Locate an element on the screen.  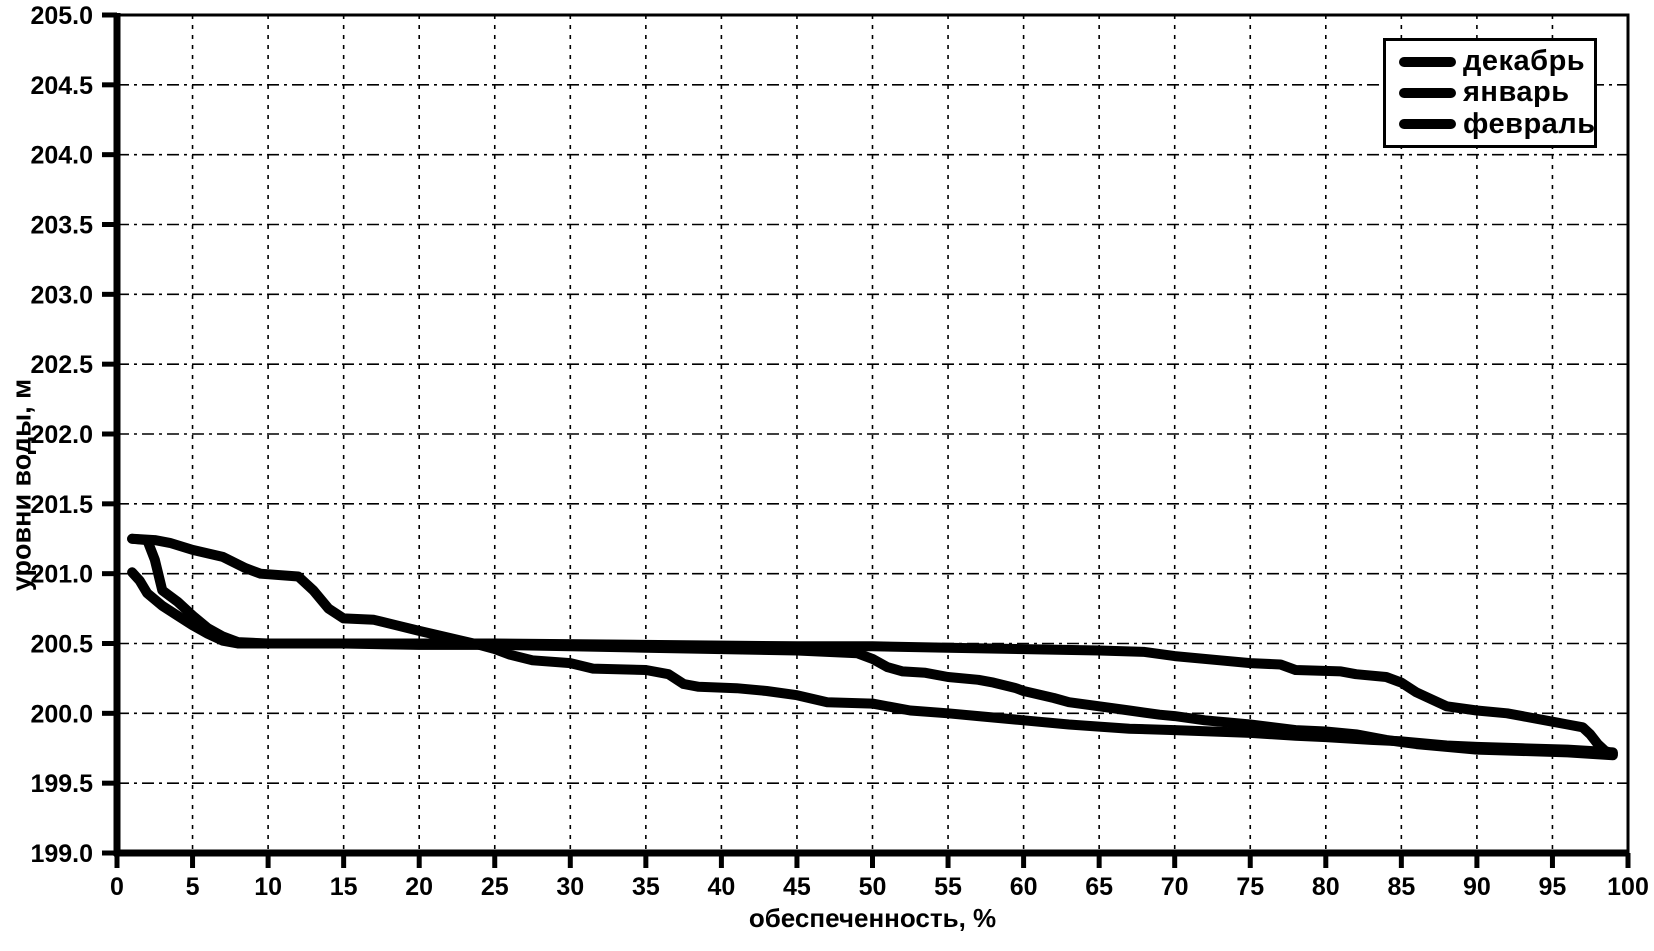
legend-label-december: декабрь is located at coordinates (1524, 61).